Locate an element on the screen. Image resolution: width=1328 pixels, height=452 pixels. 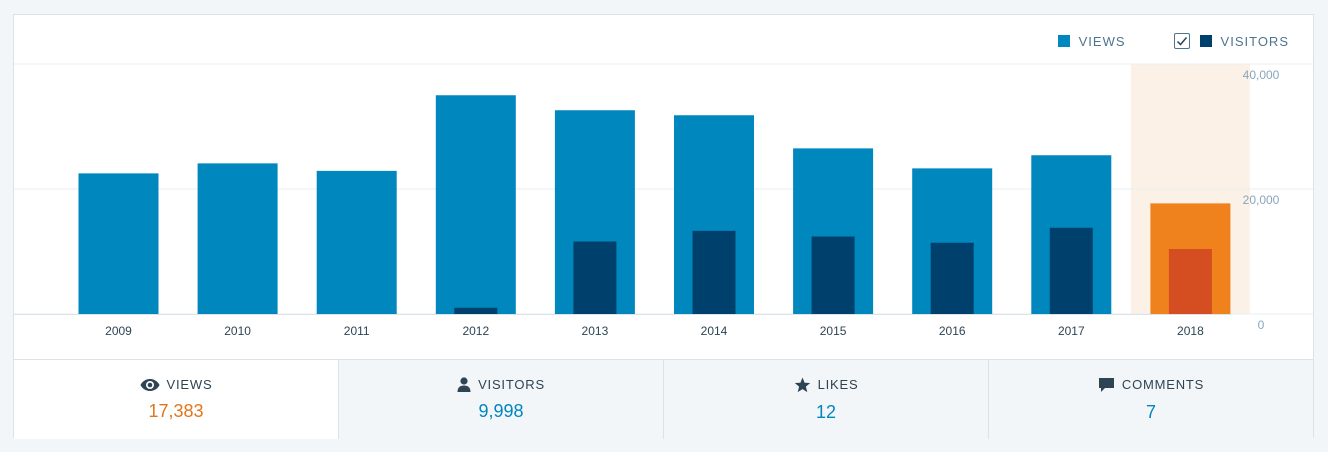
tab-comments-header: COMMENTS is located at coordinates (1151, 385).